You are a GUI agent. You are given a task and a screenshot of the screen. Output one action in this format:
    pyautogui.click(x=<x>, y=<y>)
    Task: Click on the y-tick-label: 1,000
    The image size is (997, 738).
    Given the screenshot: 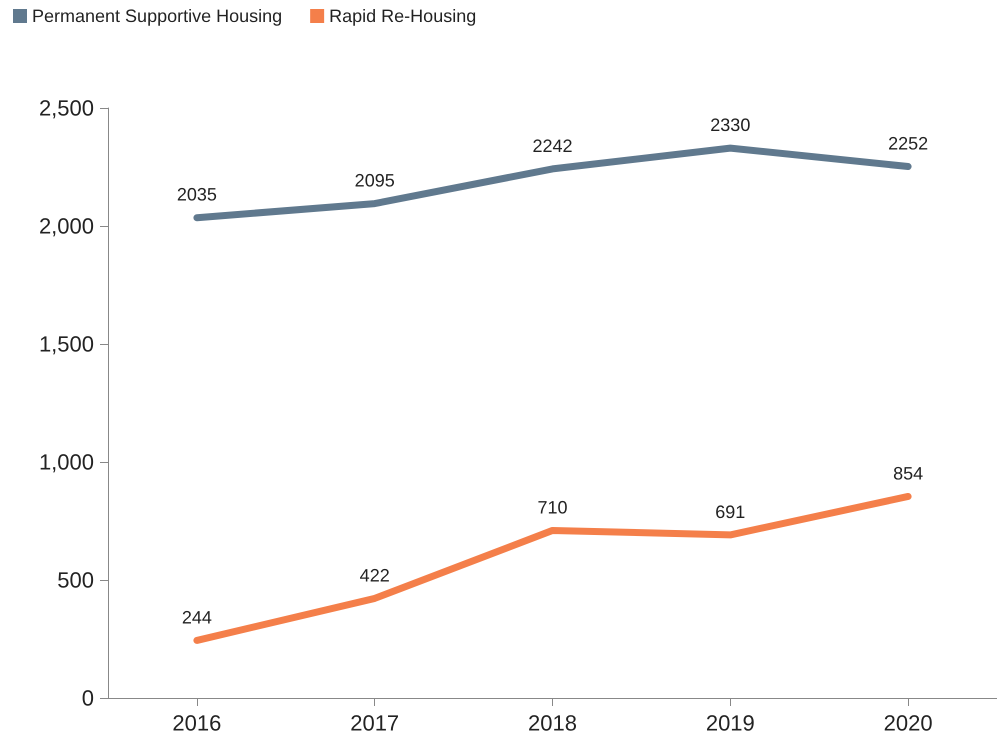 What is the action you would take?
    pyautogui.click(x=66, y=462)
    